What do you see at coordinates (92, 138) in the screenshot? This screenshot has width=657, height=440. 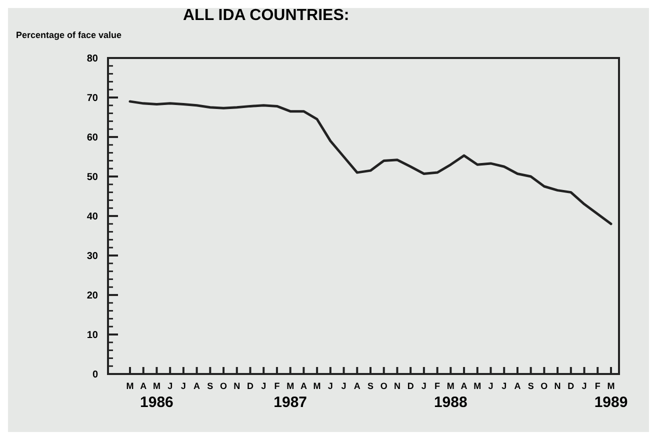 I see `y-tick-label: 60` at bounding box center [92, 138].